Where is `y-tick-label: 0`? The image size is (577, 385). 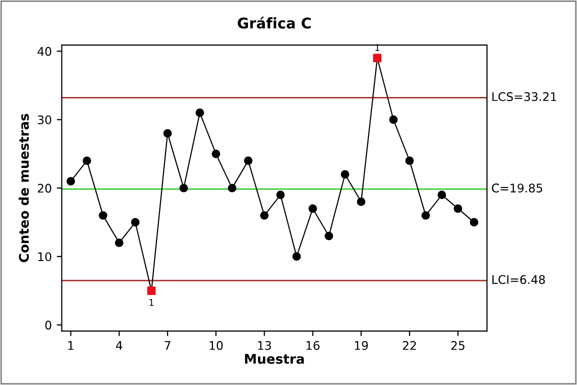 y-tick-label: 0 is located at coordinates (48, 325).